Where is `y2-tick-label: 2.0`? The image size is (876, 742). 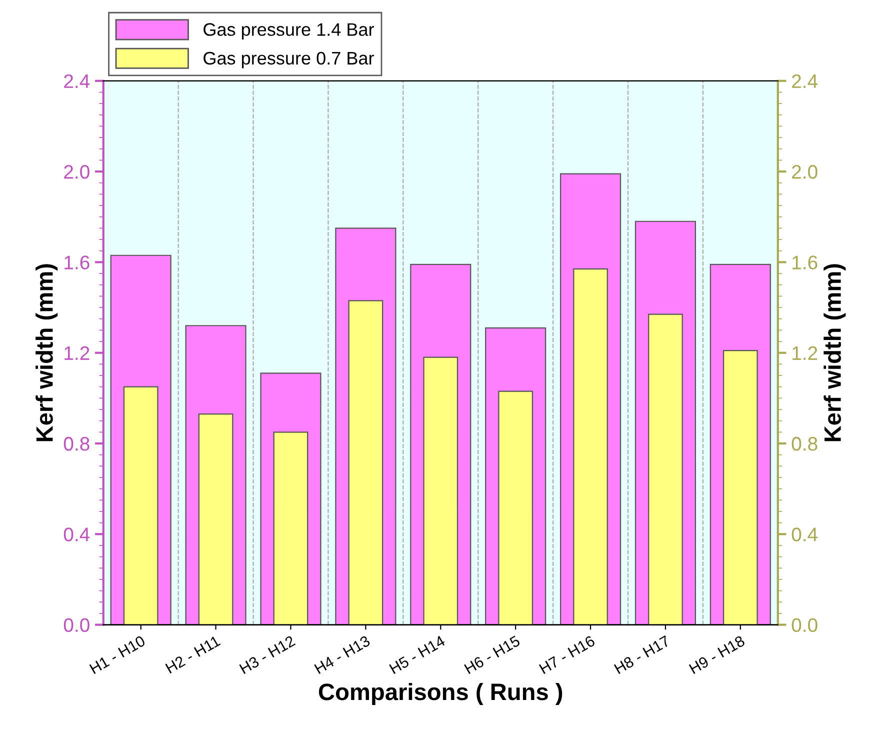
y2-tick-label: 2.0 is located at coordinates (805, 171).